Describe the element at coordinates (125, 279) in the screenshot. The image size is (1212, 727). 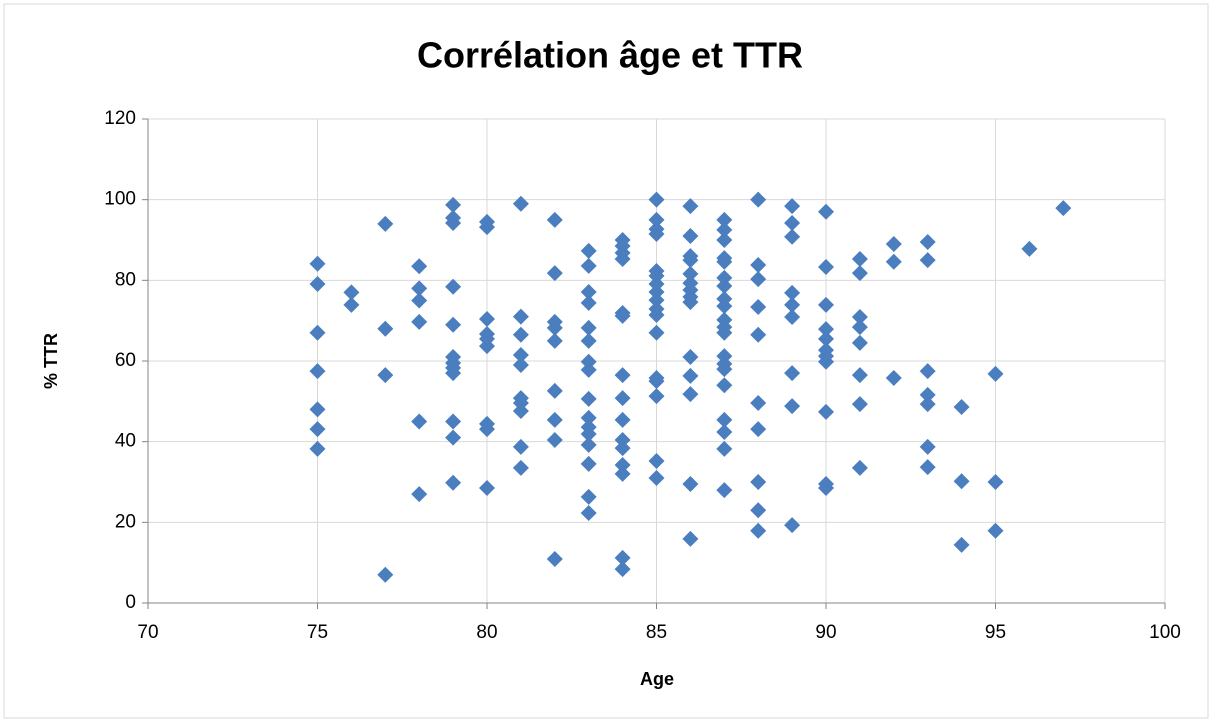
I see `y-tick-label: 80` at that location.